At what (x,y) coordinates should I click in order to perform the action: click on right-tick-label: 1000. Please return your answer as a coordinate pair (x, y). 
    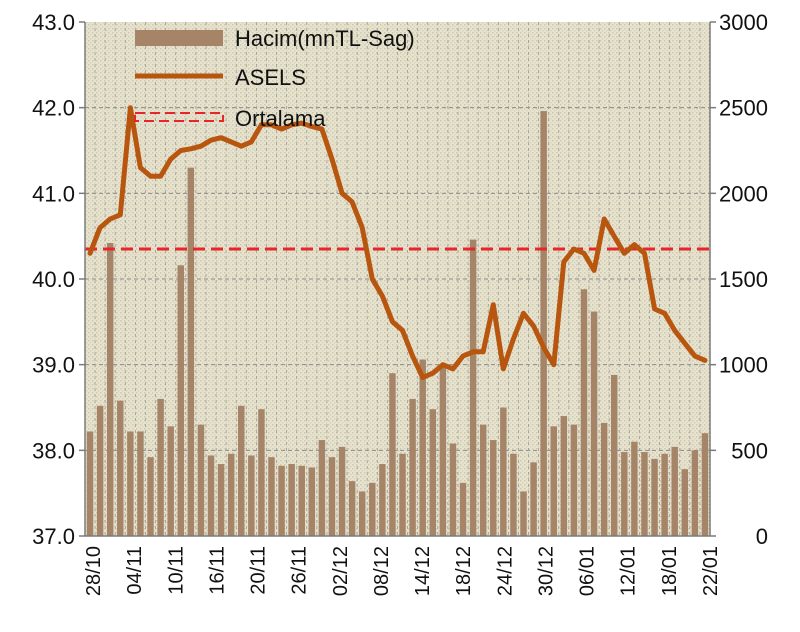
    Looking at the image, I should click on (743, 365).